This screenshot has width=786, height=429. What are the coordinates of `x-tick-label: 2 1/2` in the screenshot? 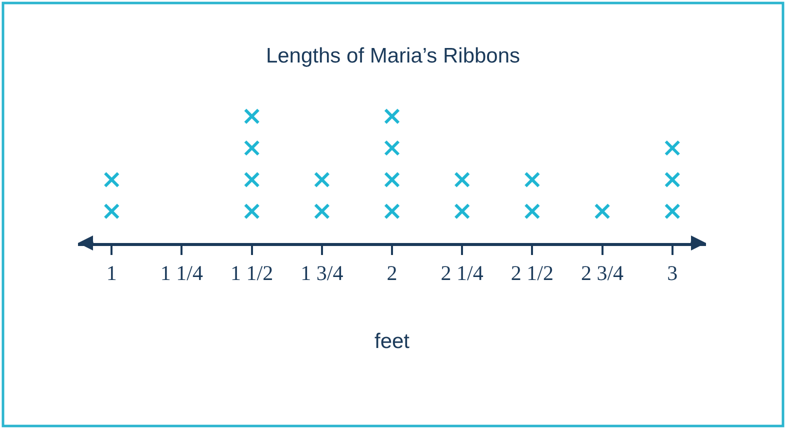 It's located at (532, 272).